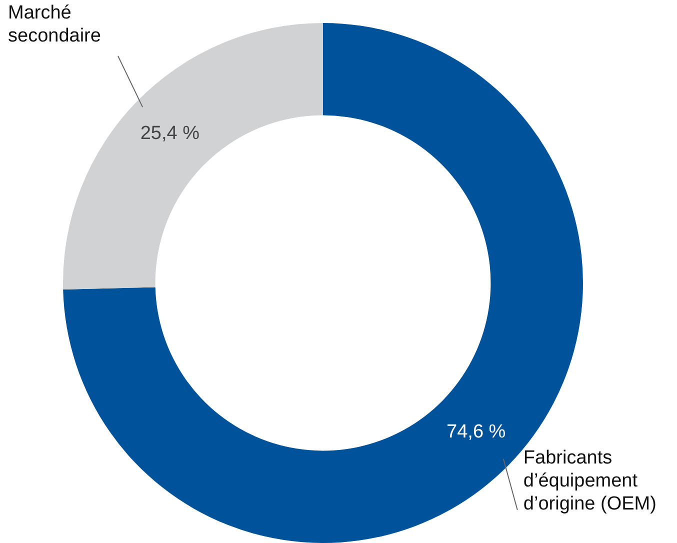  Describe the element at coordinates (54, 24) in the screenshot. I see `slice-label: Marché secondaire` at that location.